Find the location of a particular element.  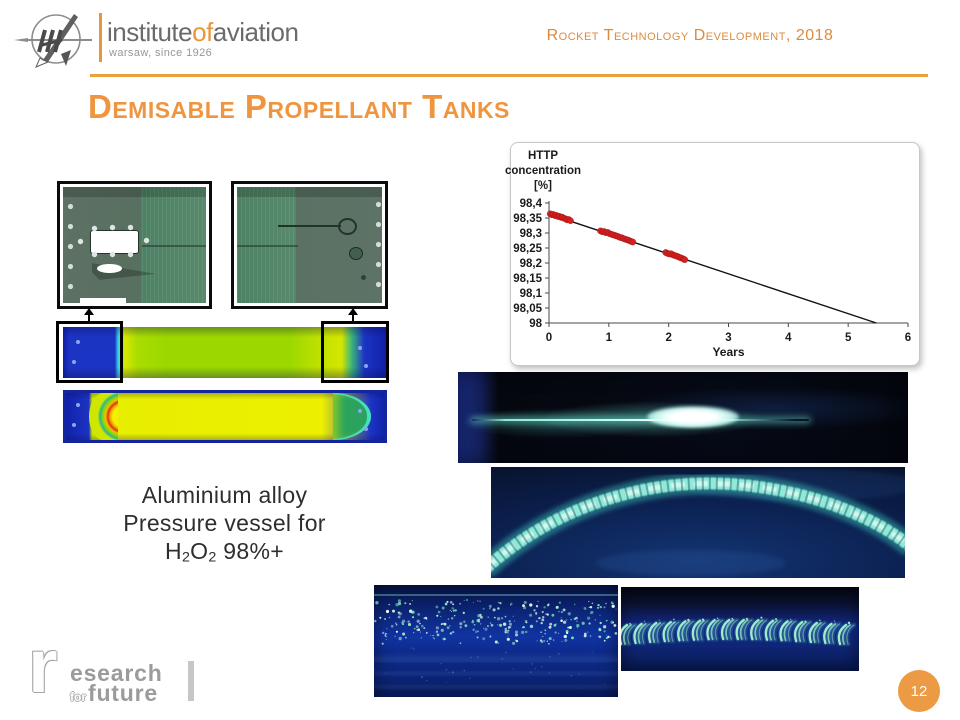

fea-tank-render-top is located at coordinates (225, 352).